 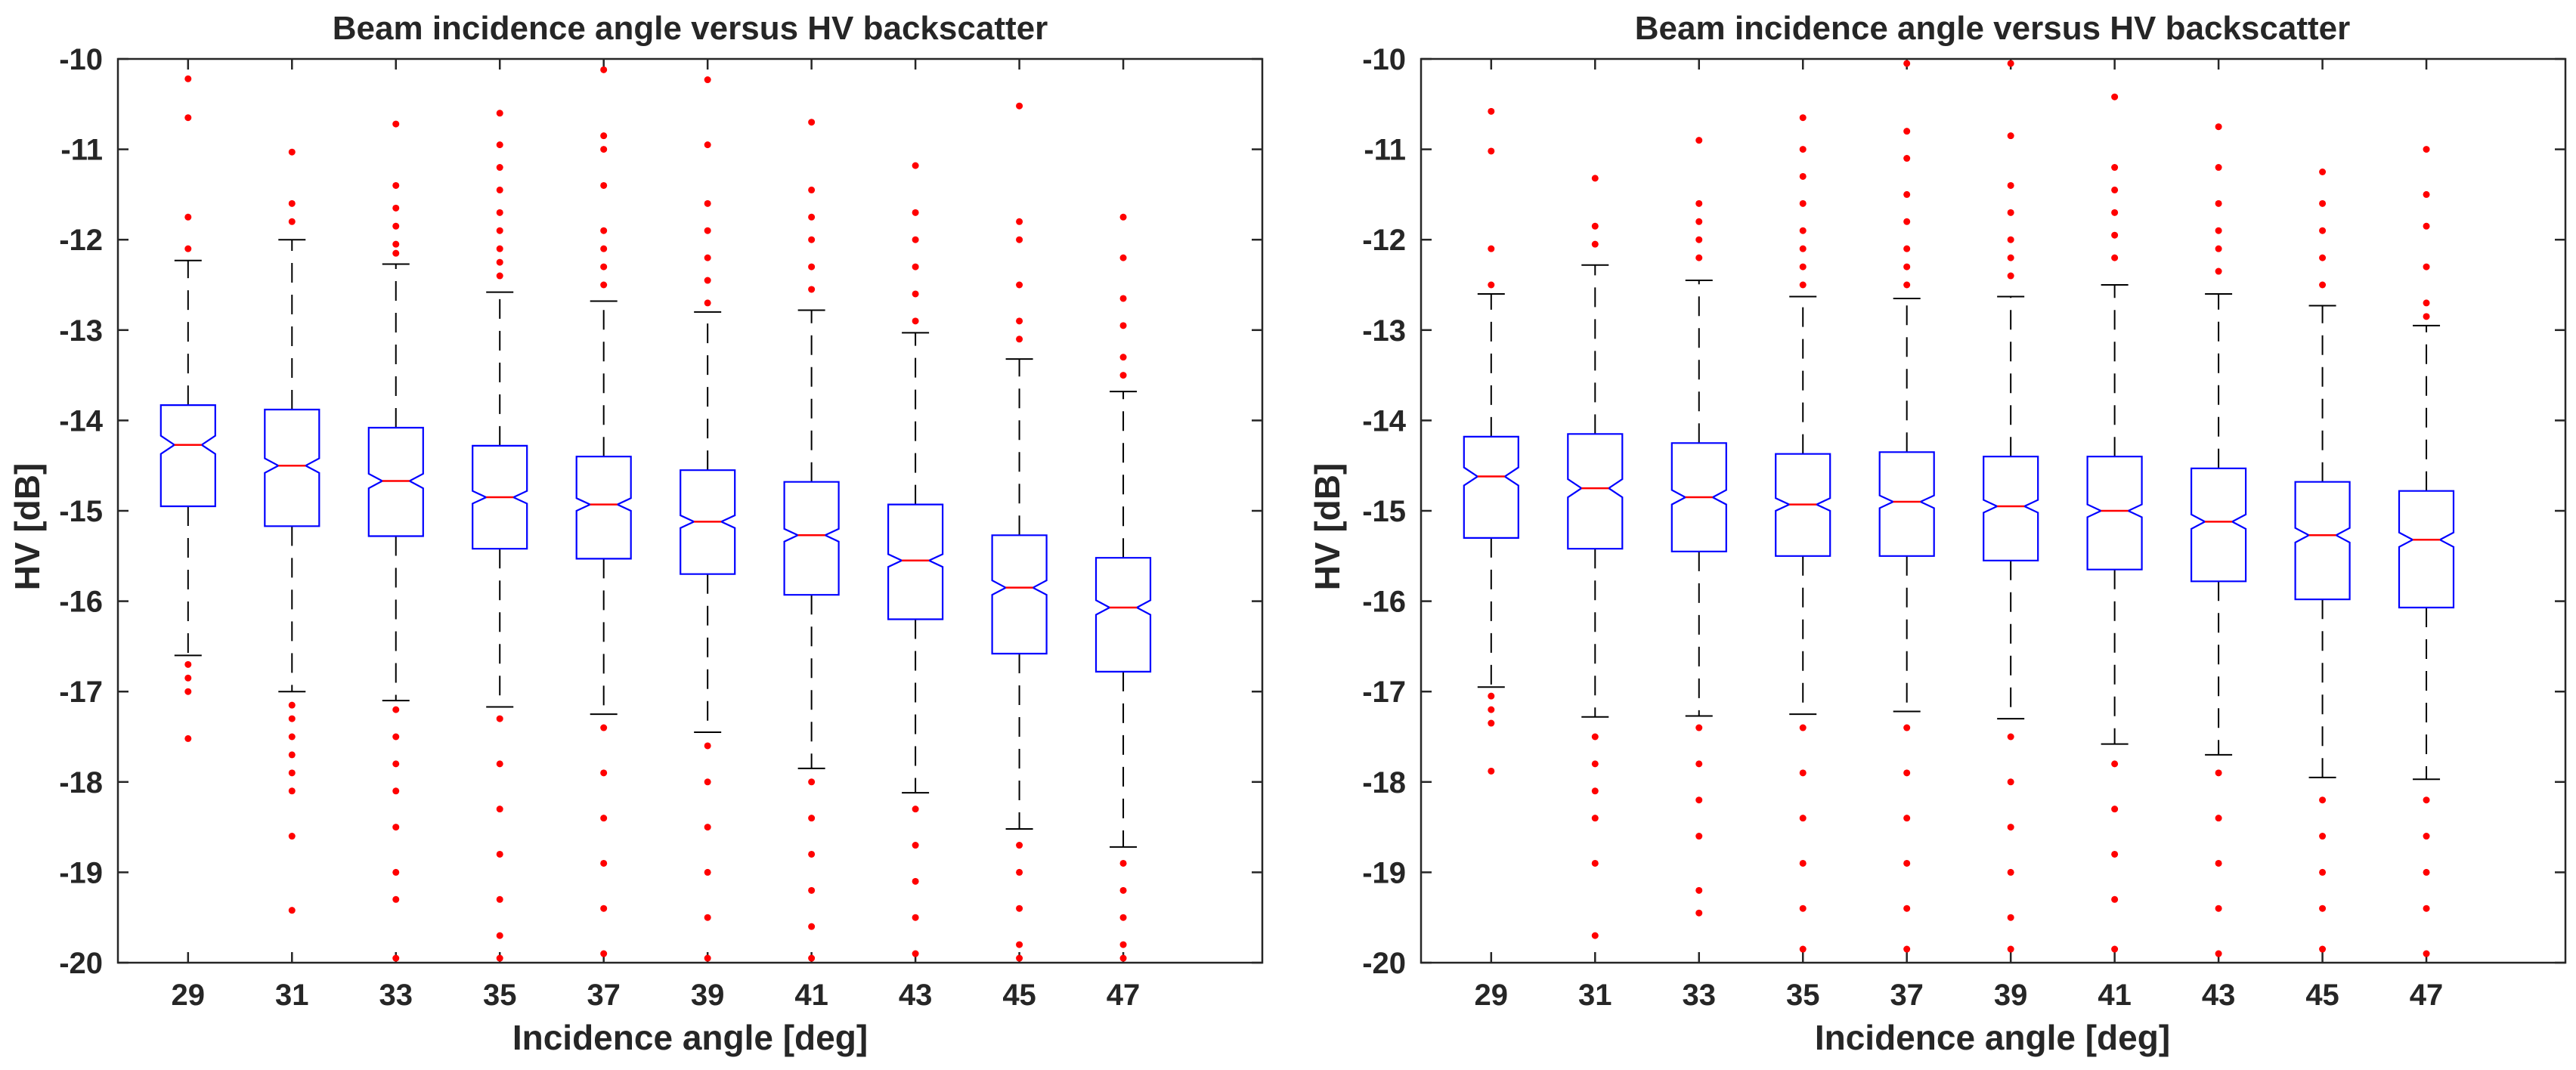 What do you see at coordinates (81, 60) in the screenshot?
I see `left-y-tick-label: -10` at bounding box center [81, 60].